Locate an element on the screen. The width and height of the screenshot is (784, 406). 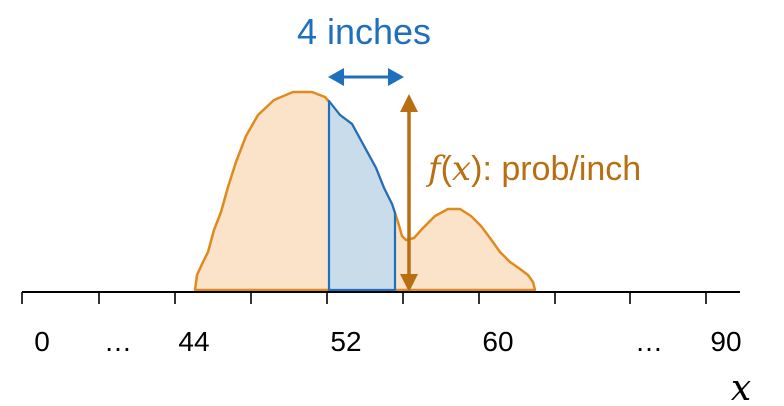
arrowhead-up-icon is located at coordinates (409, 103).